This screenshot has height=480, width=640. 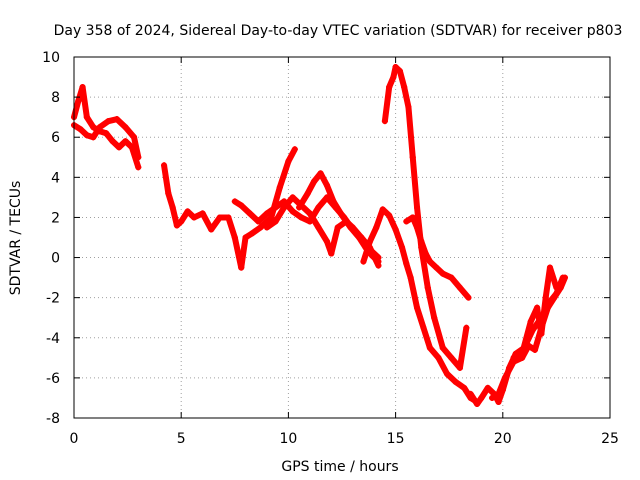 I want to click on y-tick-label: 10, so click(x=51, y=58).